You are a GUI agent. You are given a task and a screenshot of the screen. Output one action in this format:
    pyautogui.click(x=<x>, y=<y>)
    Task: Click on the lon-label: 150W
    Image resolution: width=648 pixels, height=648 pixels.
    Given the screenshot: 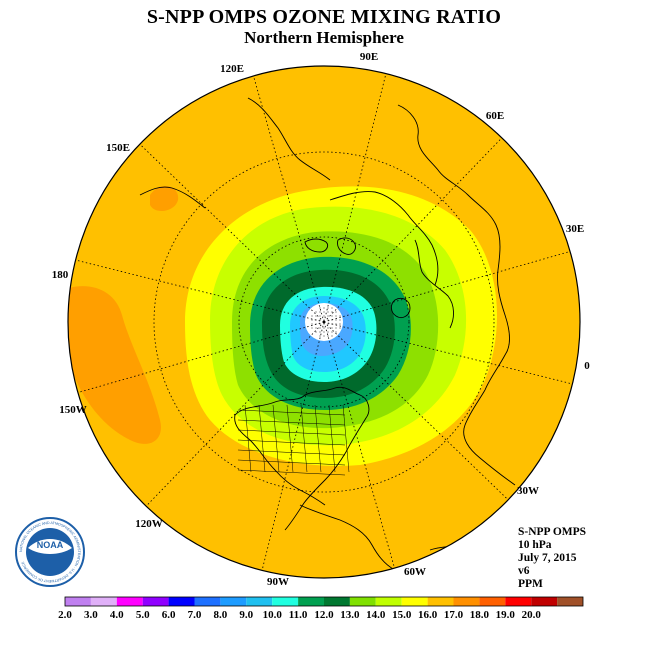 What is the action you would take?
    pyautogui.click(x=73, y=410)
    